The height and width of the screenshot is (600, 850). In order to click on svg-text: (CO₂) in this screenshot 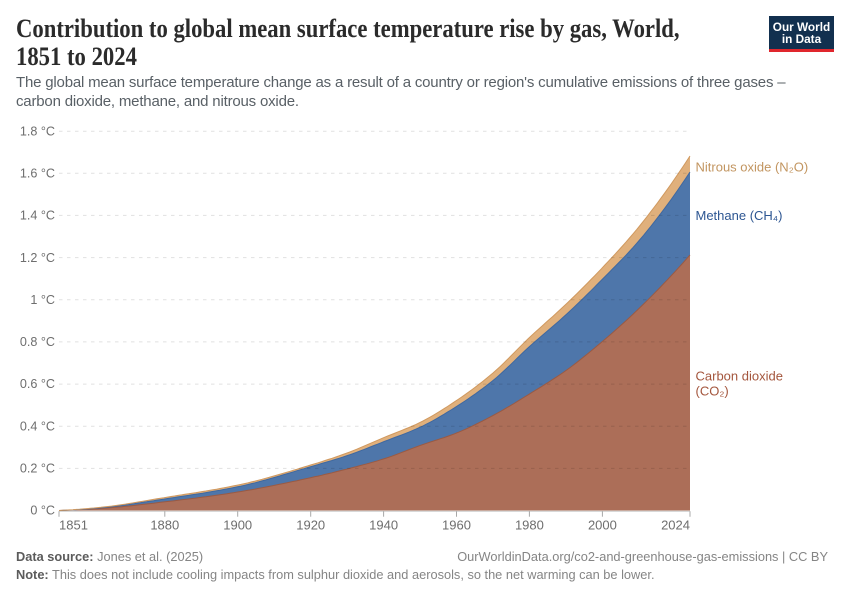, I will do `click(712, 391)`.